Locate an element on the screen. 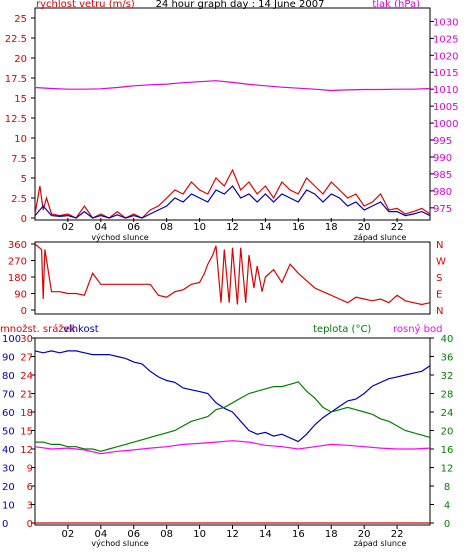 This screenshot has width=466, height=556. pressure-series-line is located at coordinates (232, 86).